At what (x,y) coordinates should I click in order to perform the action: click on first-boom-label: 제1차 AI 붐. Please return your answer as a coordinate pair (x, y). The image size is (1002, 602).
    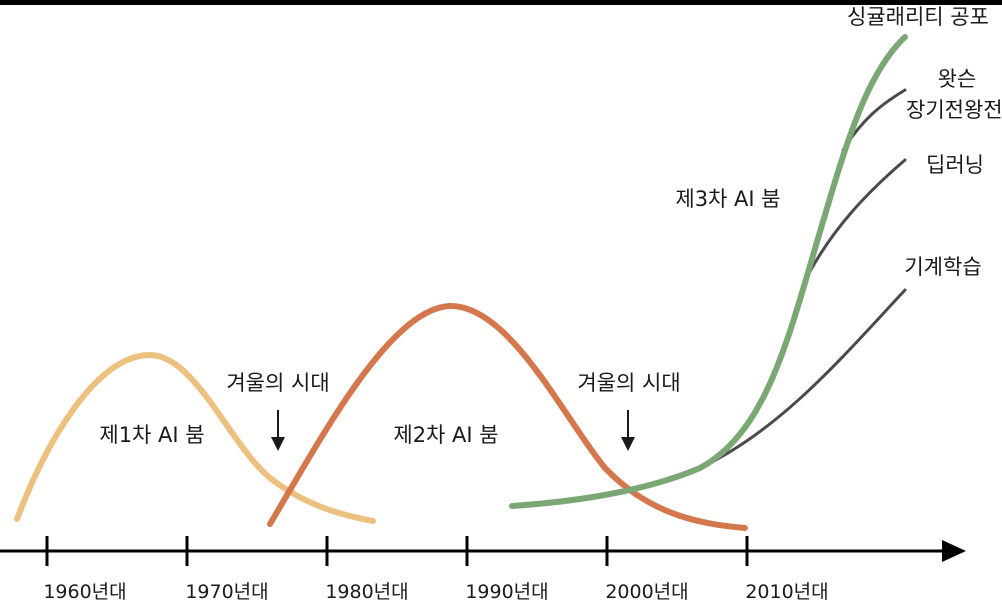
    Looking at the image, I should click on (151, 435).